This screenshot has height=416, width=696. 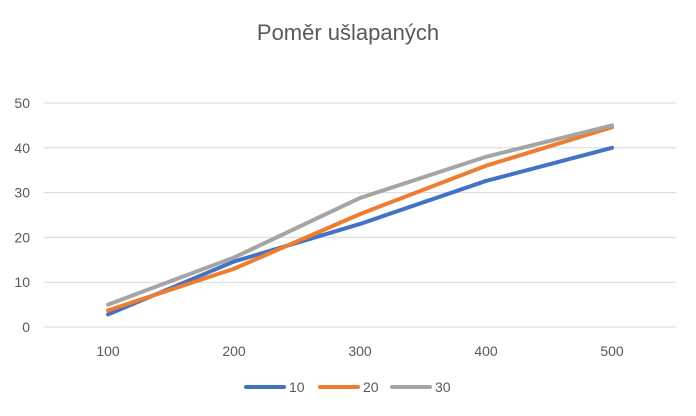 What do you see at coordinates (486, 351) in the screenshot?
I see `x-tick-label-400: 400` at bounding box center [486, 351].